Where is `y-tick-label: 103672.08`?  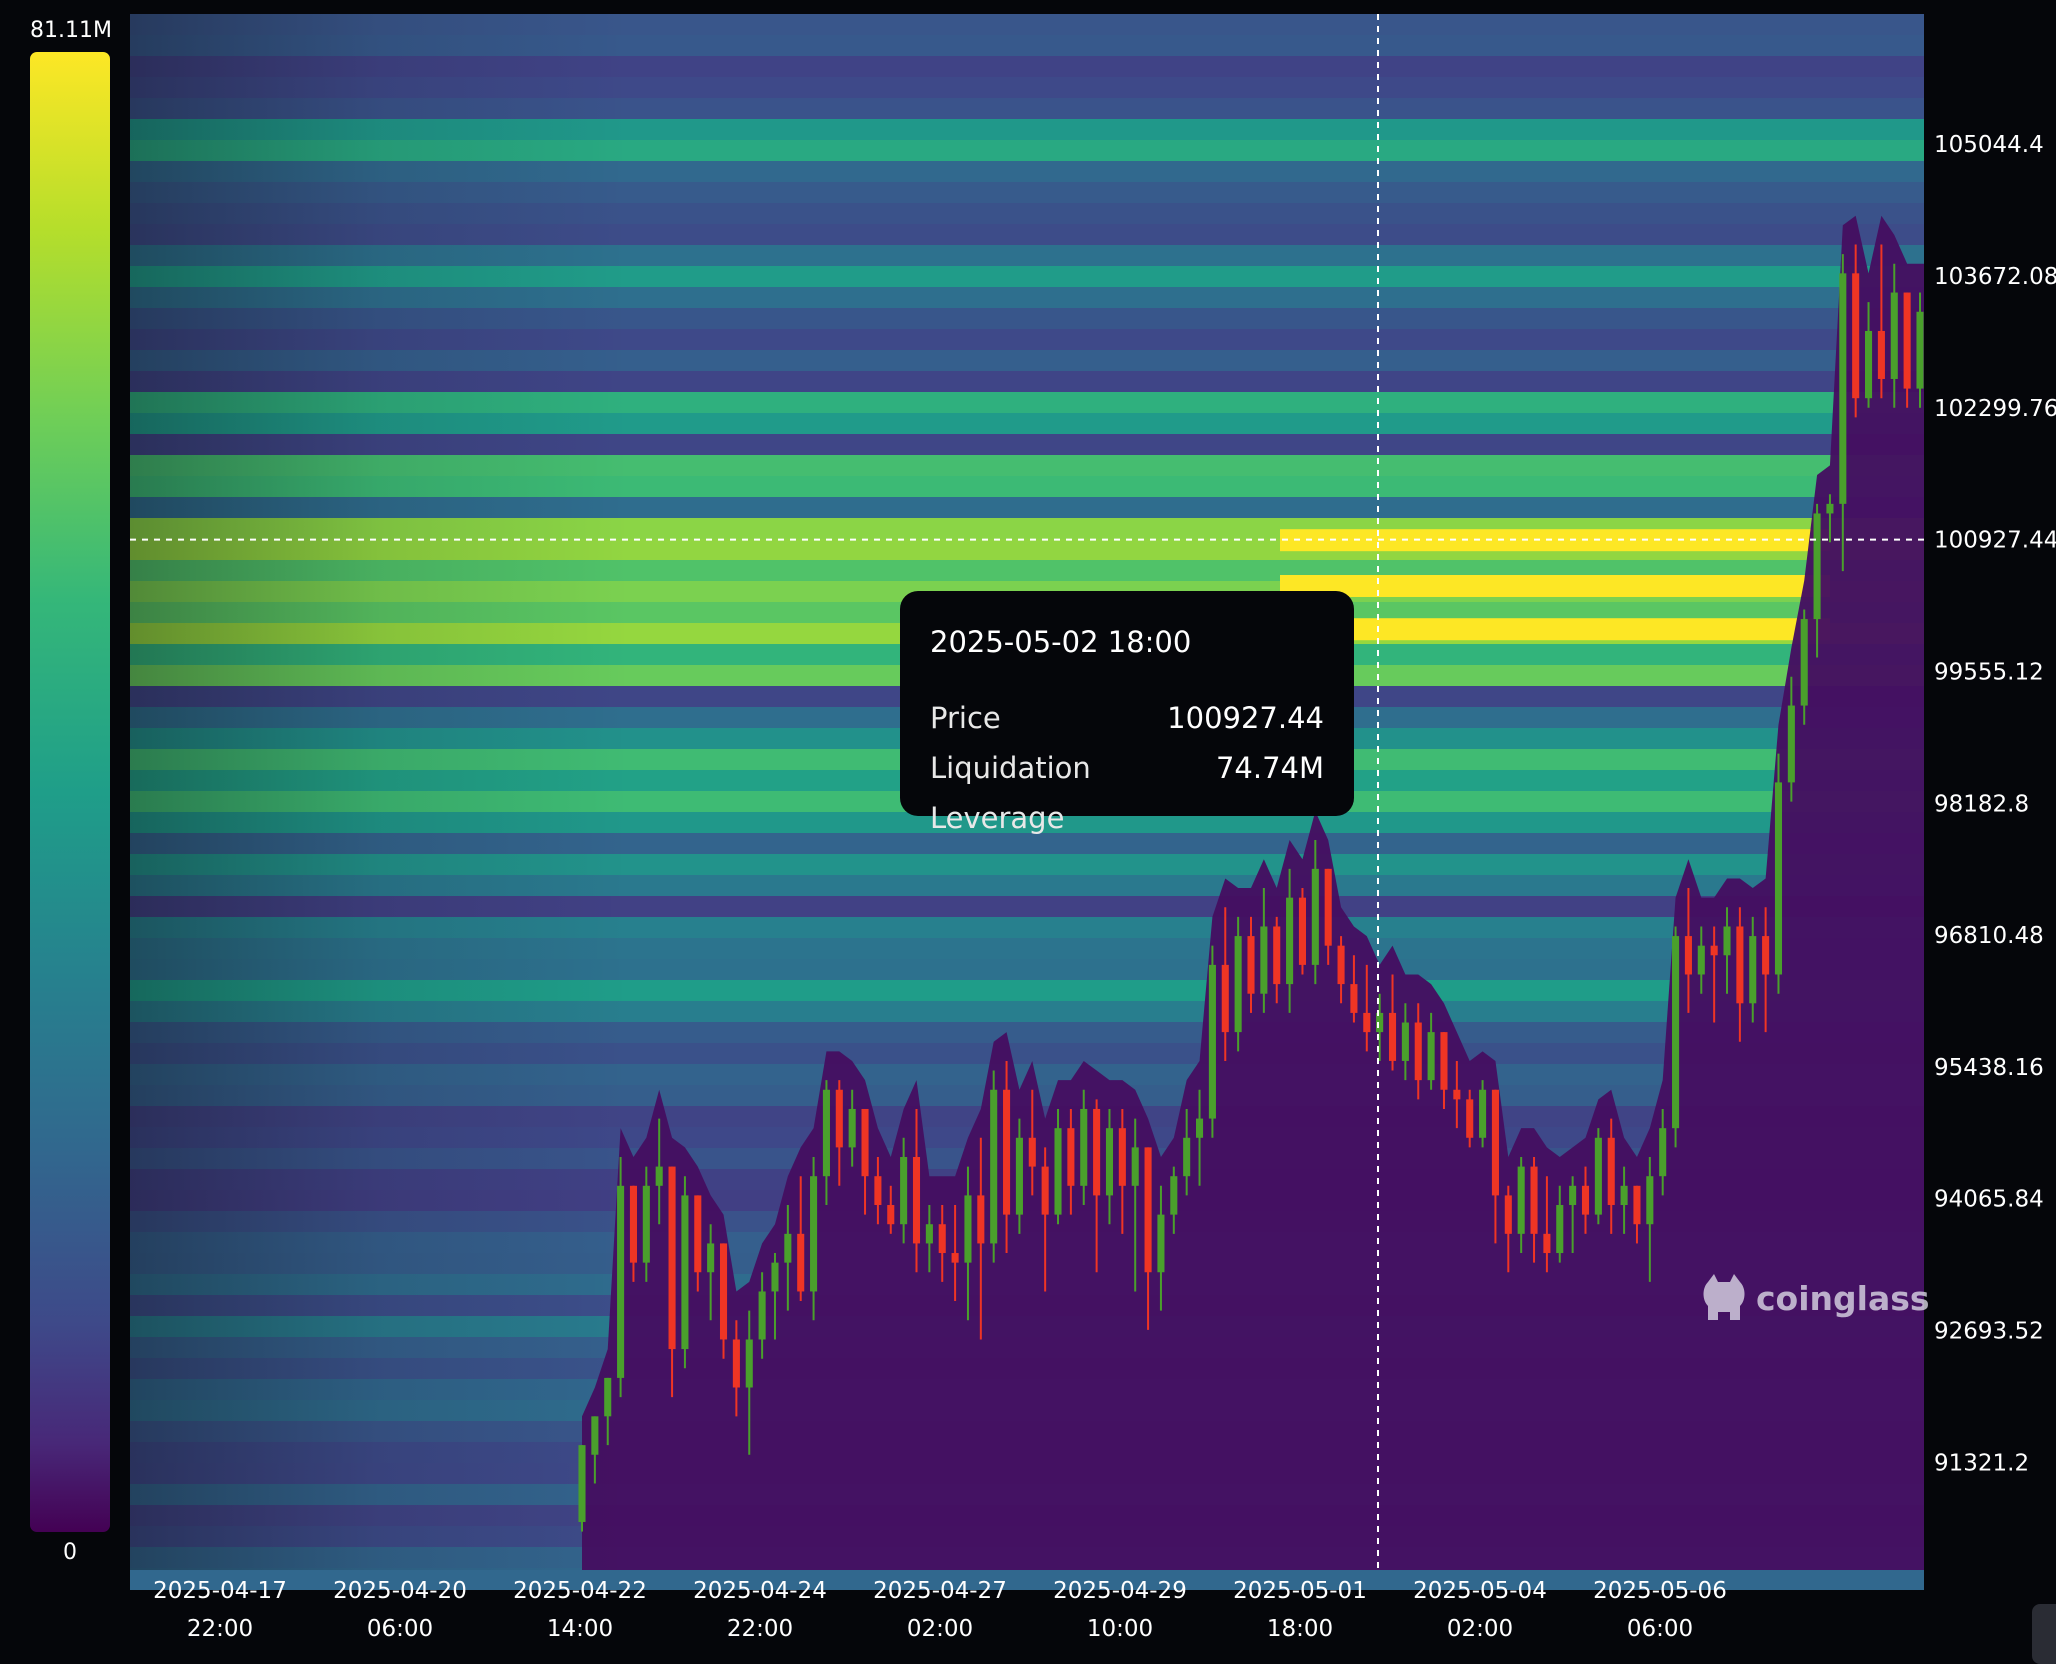
y-tick-label: 103672.08 is located at coordinates (1995, 277).